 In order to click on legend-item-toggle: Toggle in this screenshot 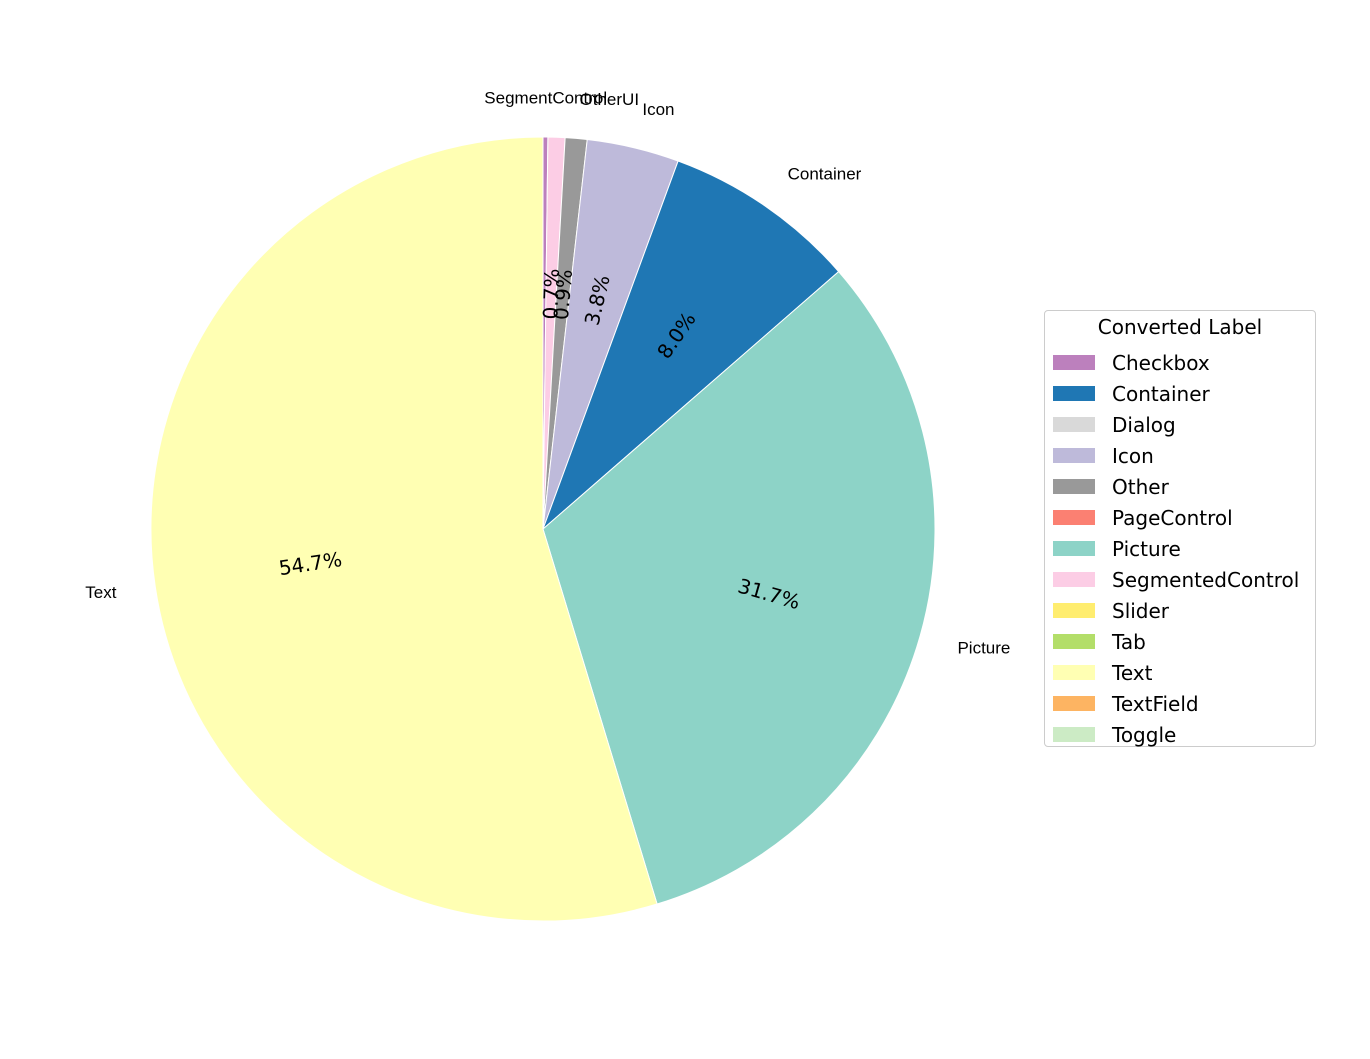, I will do `click(1176, 734)`.